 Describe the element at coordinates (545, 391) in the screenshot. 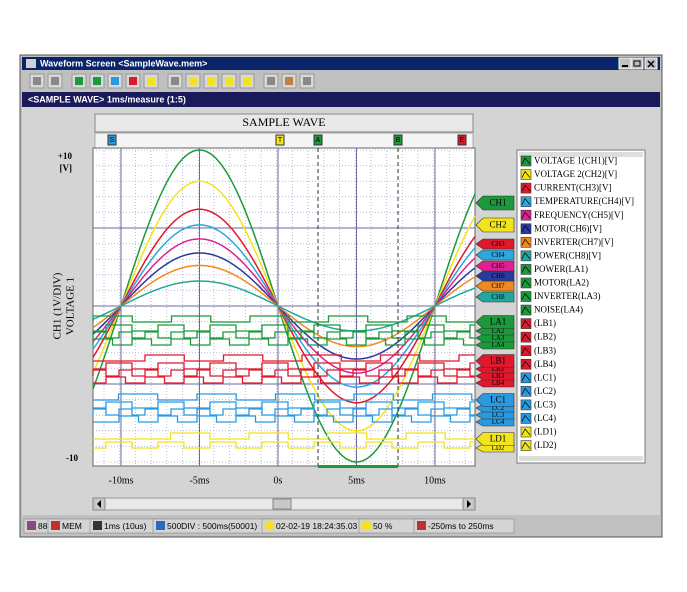

I see `legend-label: (LC2)` at that location.